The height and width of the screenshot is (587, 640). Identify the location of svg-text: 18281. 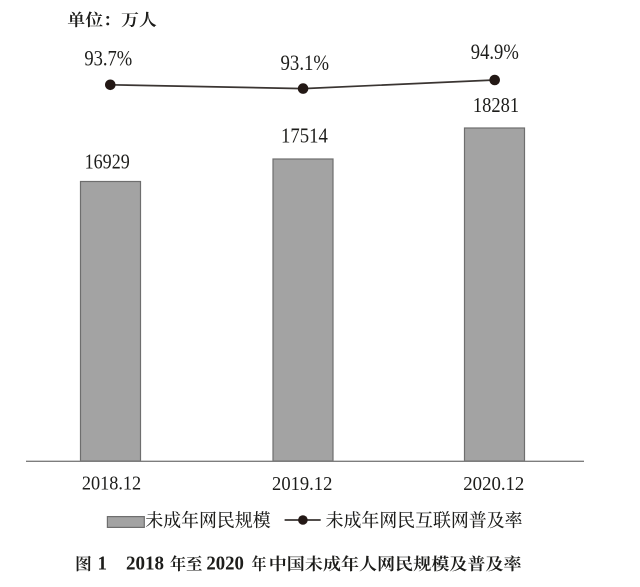
(496, 105).